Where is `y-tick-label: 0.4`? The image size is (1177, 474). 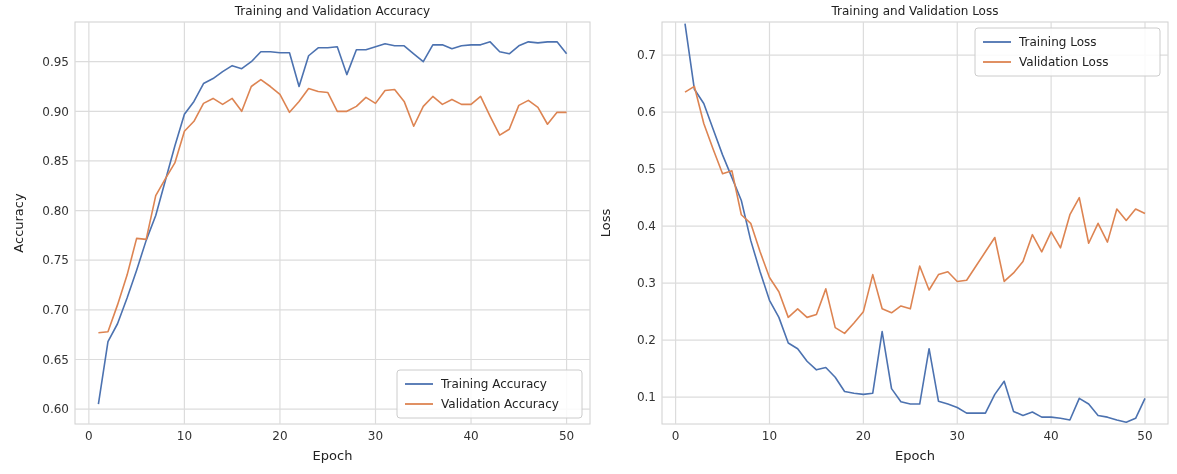 y-tick-label: 0.4 is located at coordinates (646, 226).